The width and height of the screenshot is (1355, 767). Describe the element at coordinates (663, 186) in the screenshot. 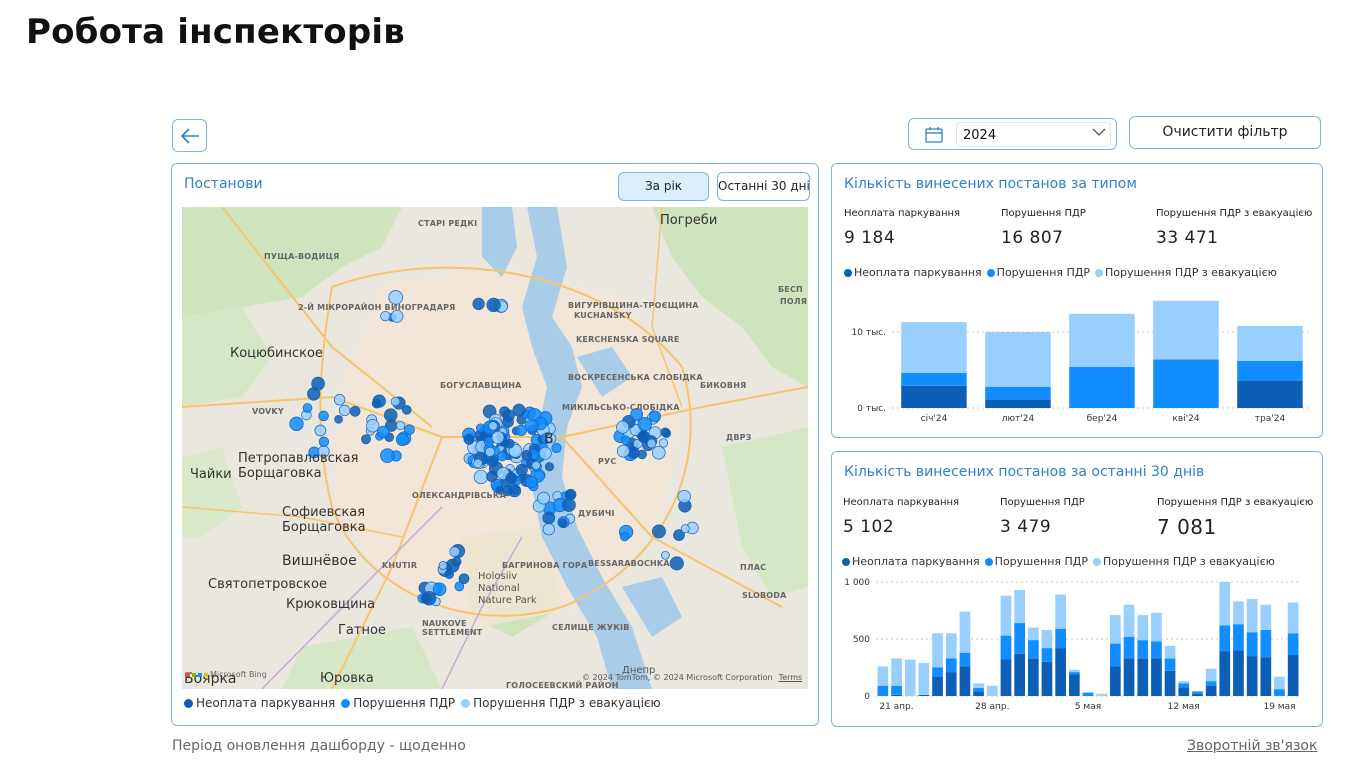

I see `toggle-year: За рік` at that location.